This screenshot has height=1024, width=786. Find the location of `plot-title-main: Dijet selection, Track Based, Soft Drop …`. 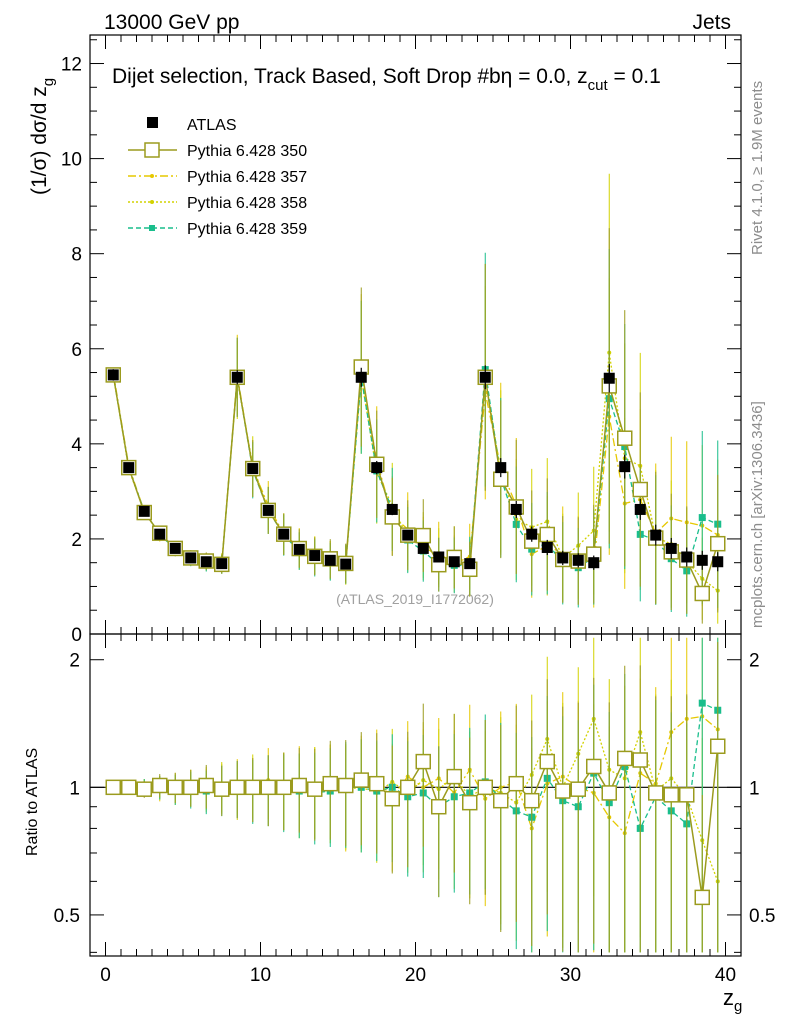

plot-title-main: Dijet selection, Track Based, Soft Drop … is located at coordinates (350, 76).